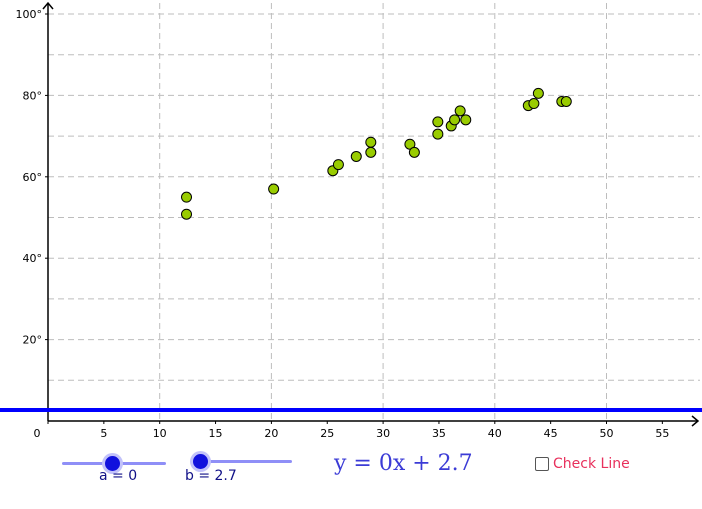 Image resolution: width=702 pixels, height=509 pixels. What do you see at coordinates (403, 463) in the screenshot?
I see `line-equation: y = 0x + 2.7` at bounding box center [403, 463].